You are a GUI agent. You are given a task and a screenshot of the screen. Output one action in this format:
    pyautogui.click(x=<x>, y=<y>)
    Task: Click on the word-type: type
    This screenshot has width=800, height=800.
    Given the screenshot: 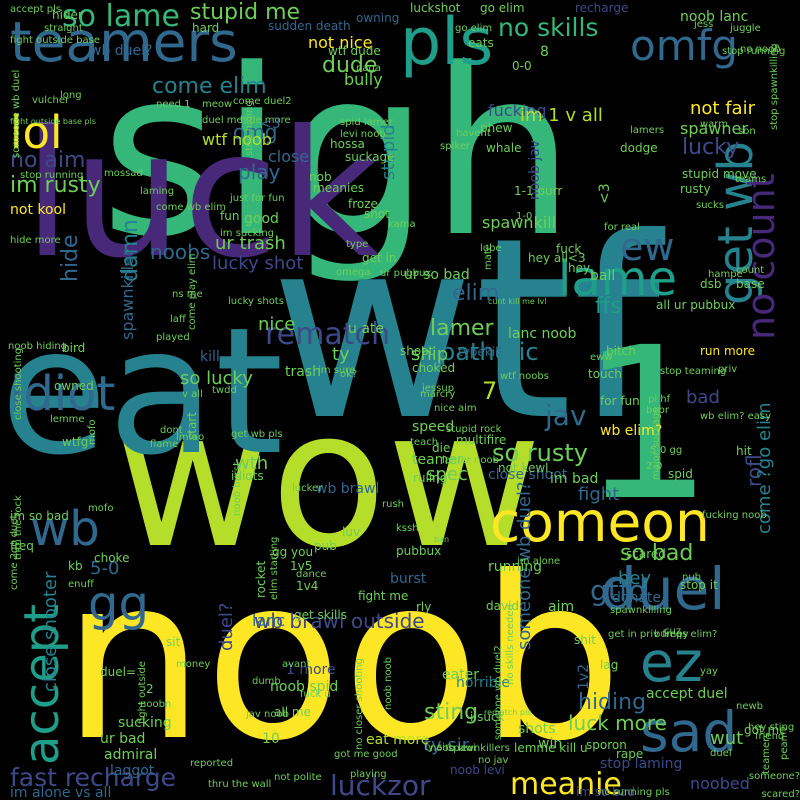 What is the action you would take?
    pyautogui.click(x=357, y=244)
    